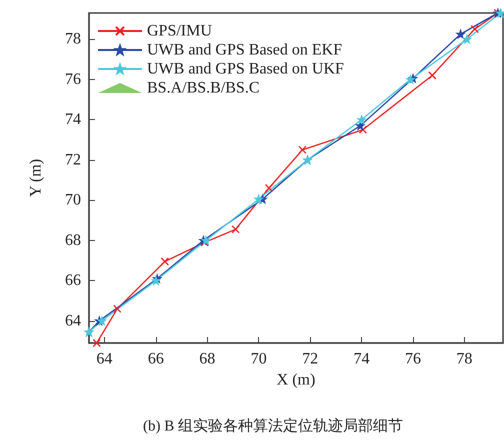 Image resolution: width=504 pixels, height=441 pixels. Describe the element at coordinates (258, 359) in the screenshot. I see `x-tick-label: 70` at that location.